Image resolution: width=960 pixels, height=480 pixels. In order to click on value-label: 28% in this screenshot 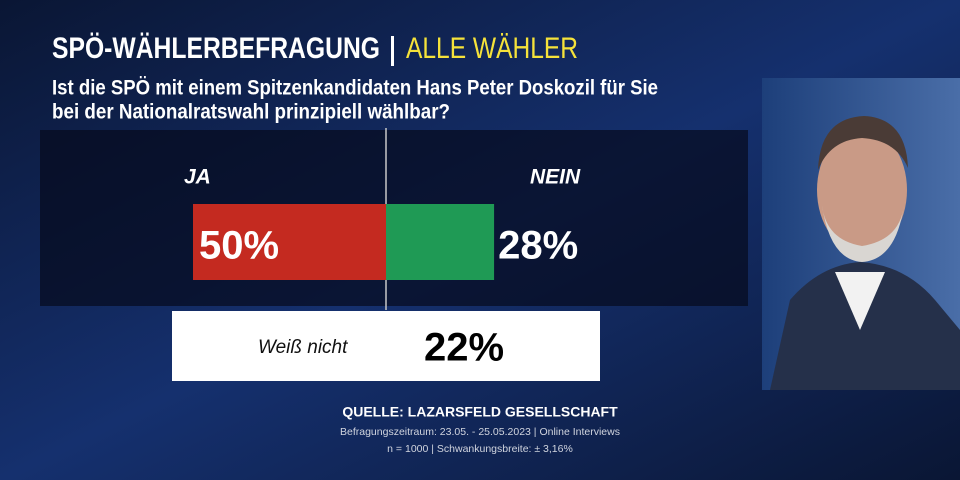, I will do `click(538, 246)`.